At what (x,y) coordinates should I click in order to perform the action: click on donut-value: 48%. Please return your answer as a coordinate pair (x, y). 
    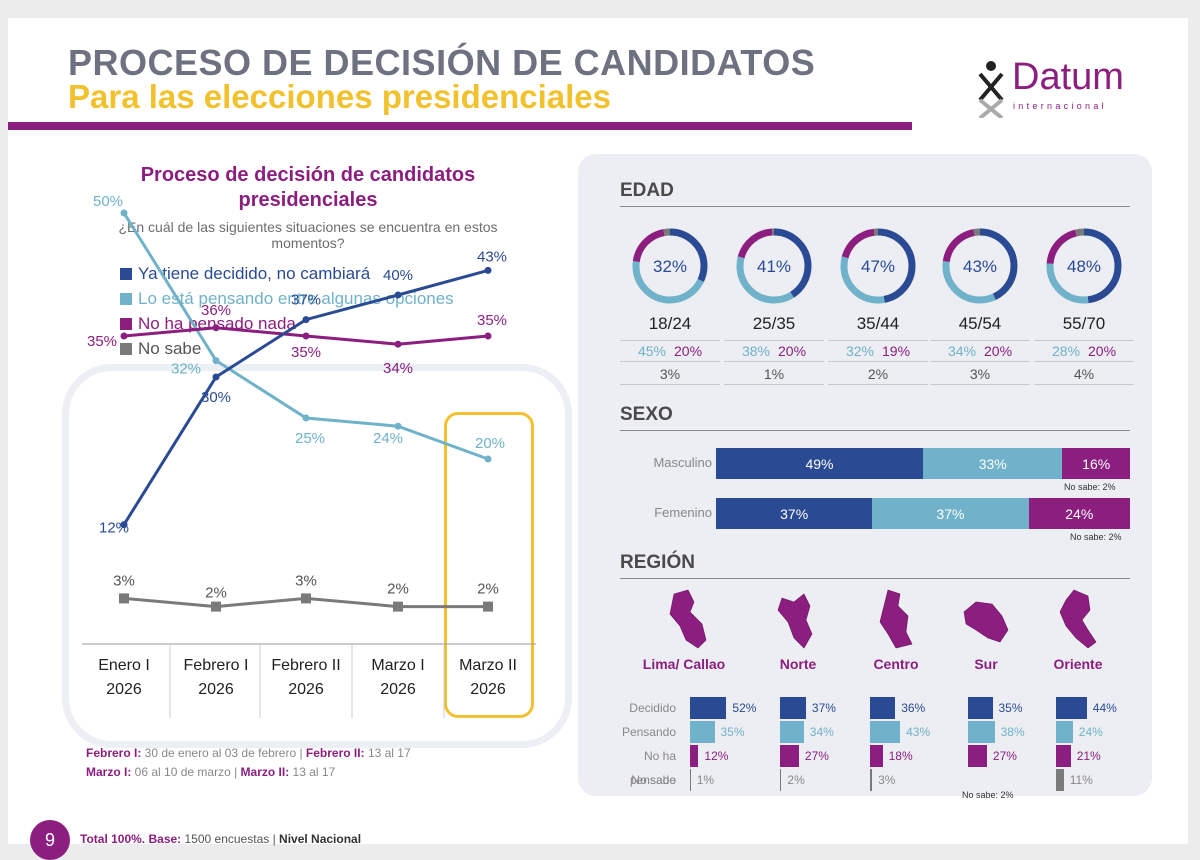
    Looking at the image, I should click on (1084, 266).